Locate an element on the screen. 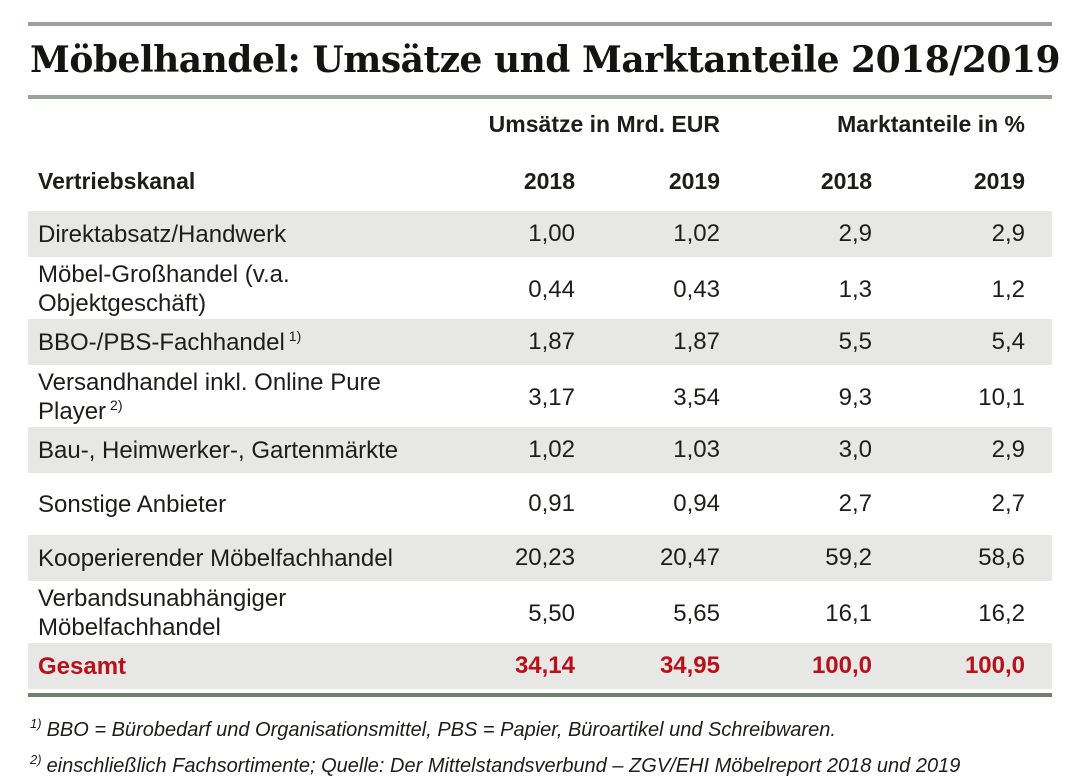  top-rule is located at coordinates (540, 24).